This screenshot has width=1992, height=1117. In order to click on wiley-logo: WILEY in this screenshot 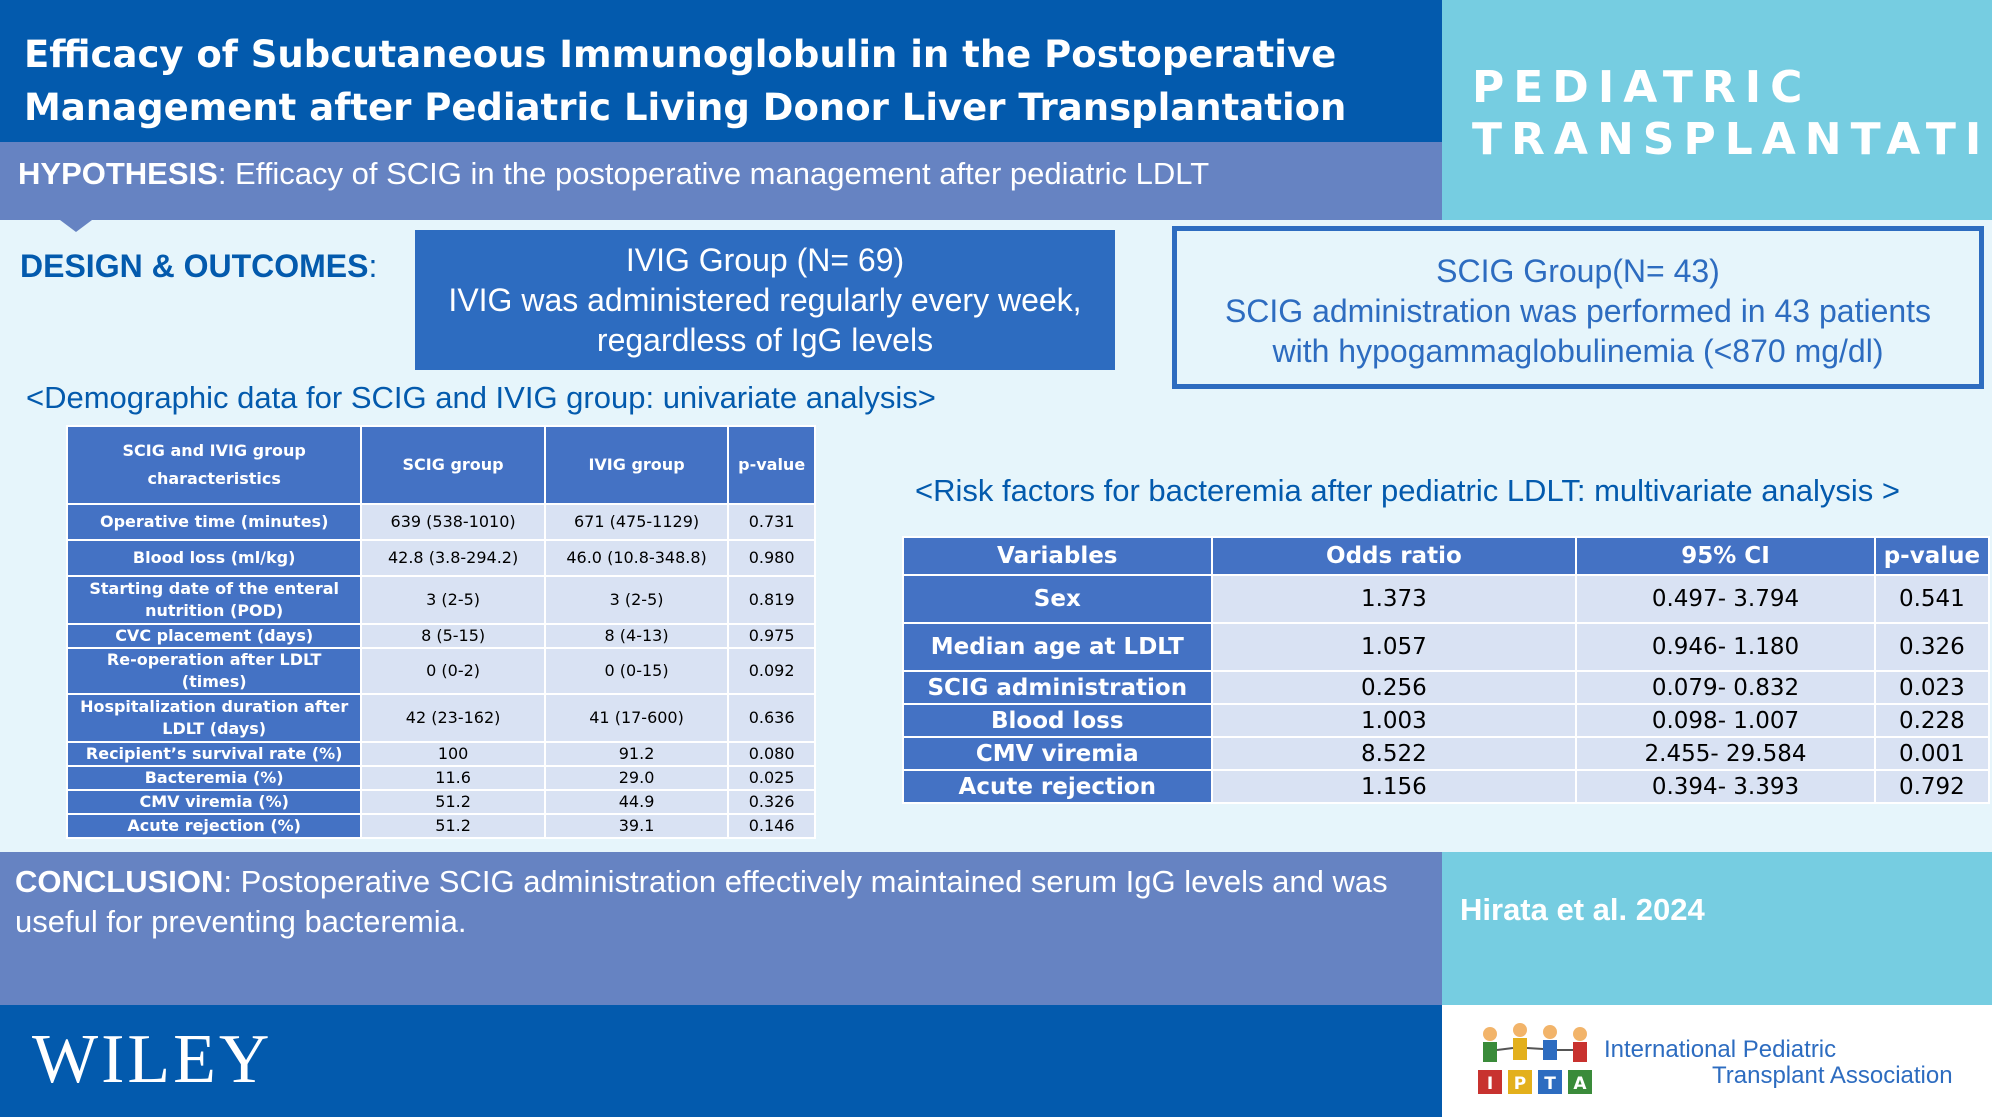, I will do `click(152, 1059)`.